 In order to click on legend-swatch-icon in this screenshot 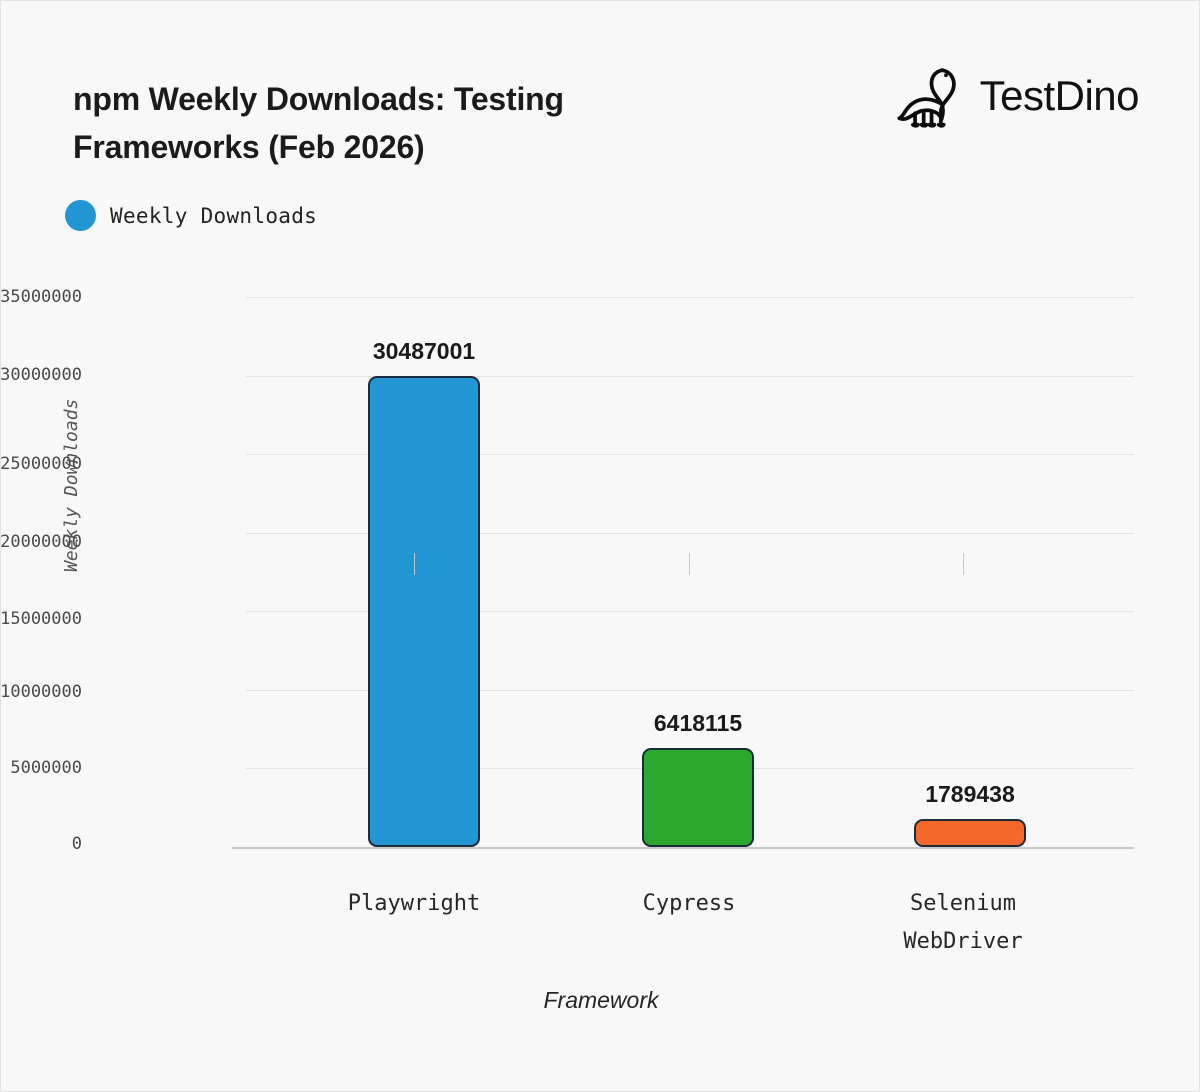, I will do `click(80, 215)`.